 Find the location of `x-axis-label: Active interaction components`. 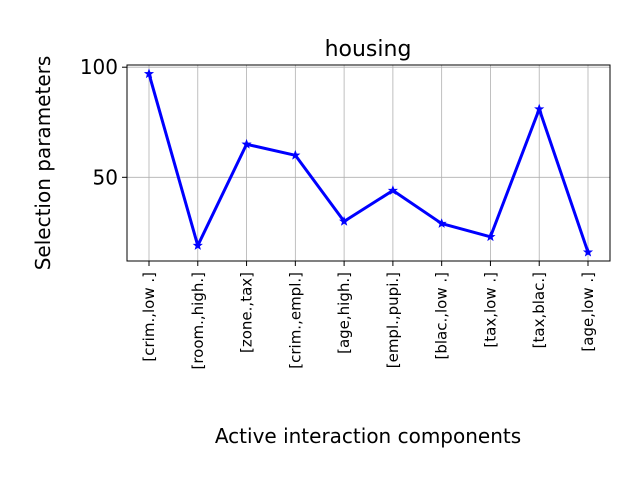

x-axis-label: Active interaction components is located at coordinates (368, 436).